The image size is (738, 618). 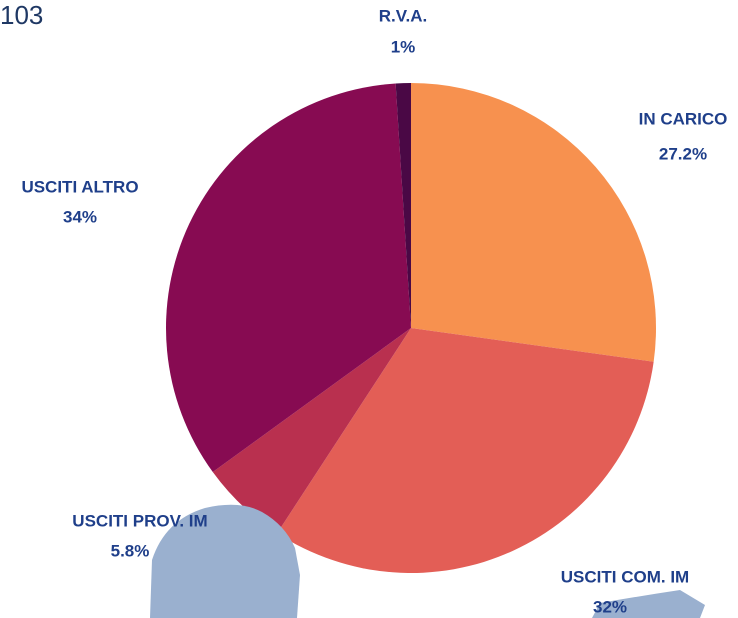 What do you see at coordinates (683, 153) in the screenshot?
I see `value-label: 27.2%` at bounding box center [683, 153].